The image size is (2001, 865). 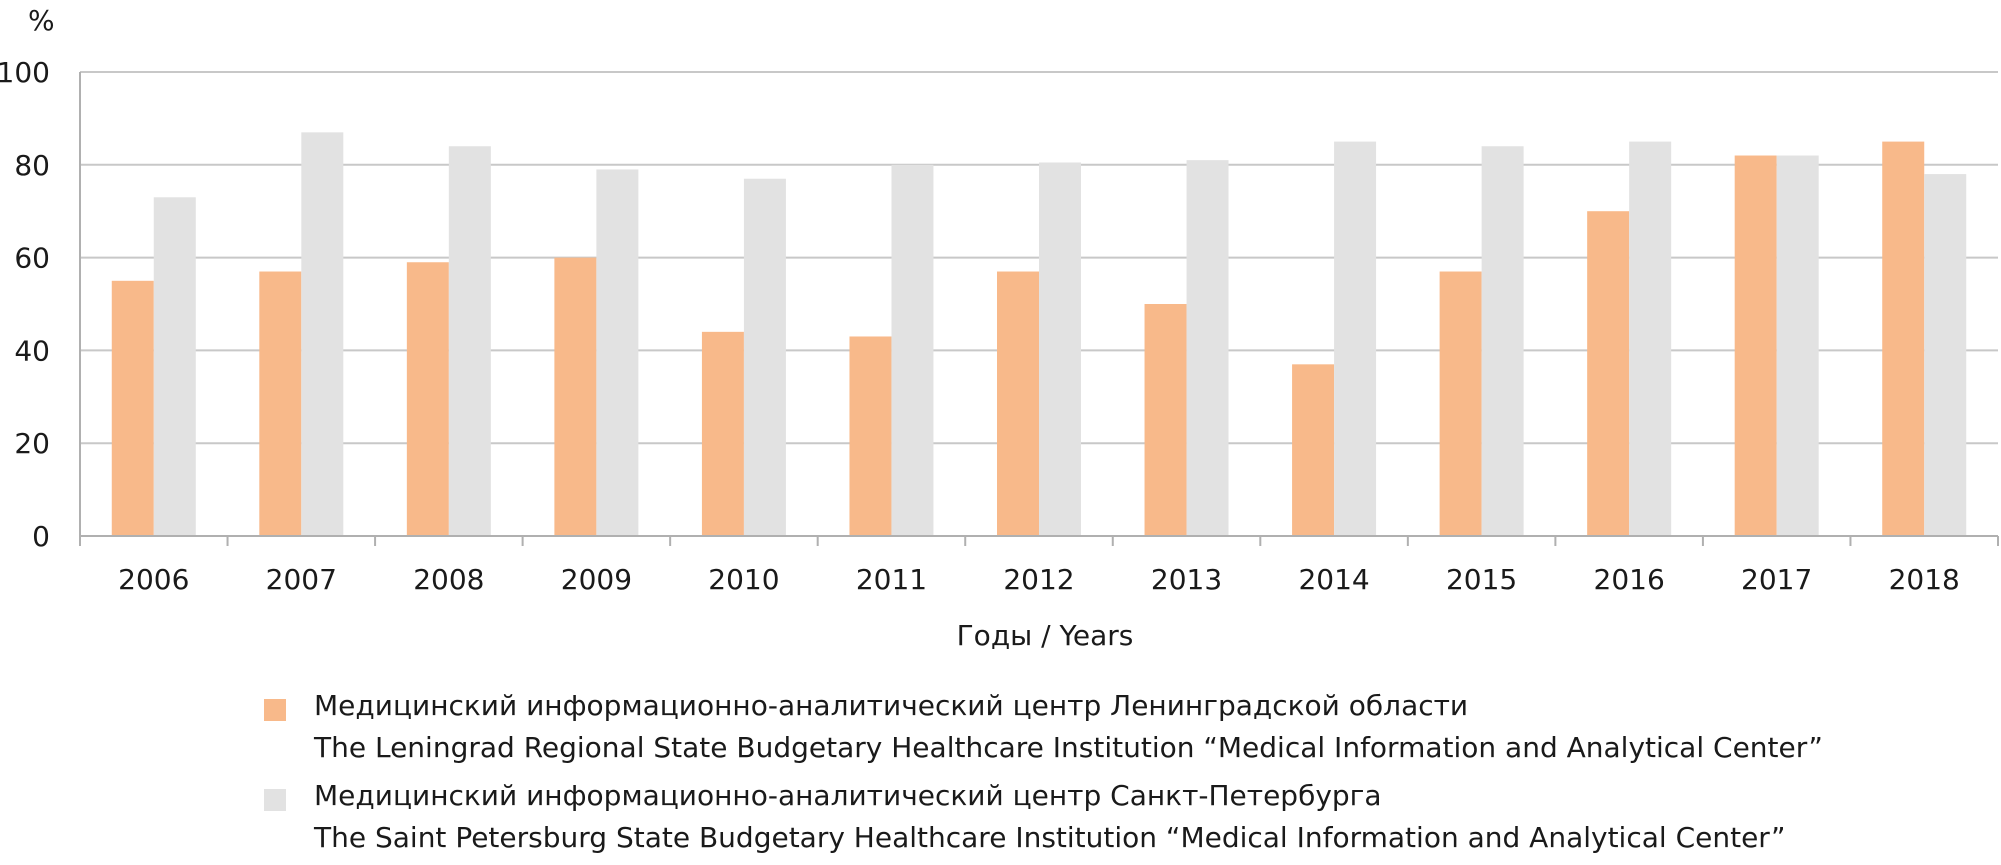 I want to click on x-tick-label: 2006, so click(x=153, y=579).